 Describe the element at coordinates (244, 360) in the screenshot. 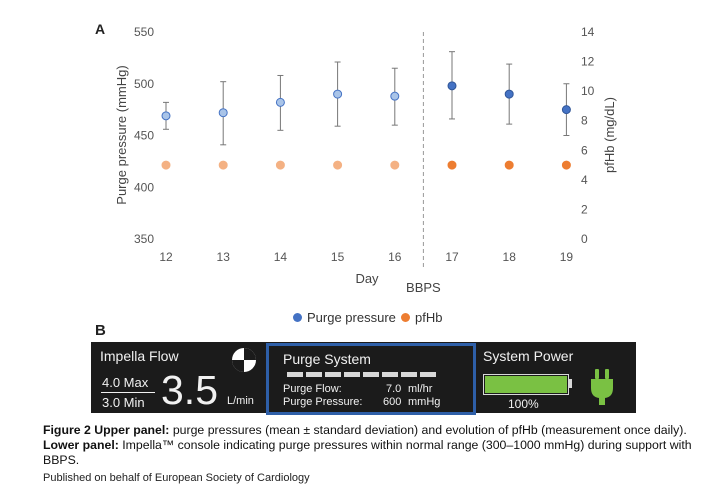

I see `flow-indicator-icon` at that location.